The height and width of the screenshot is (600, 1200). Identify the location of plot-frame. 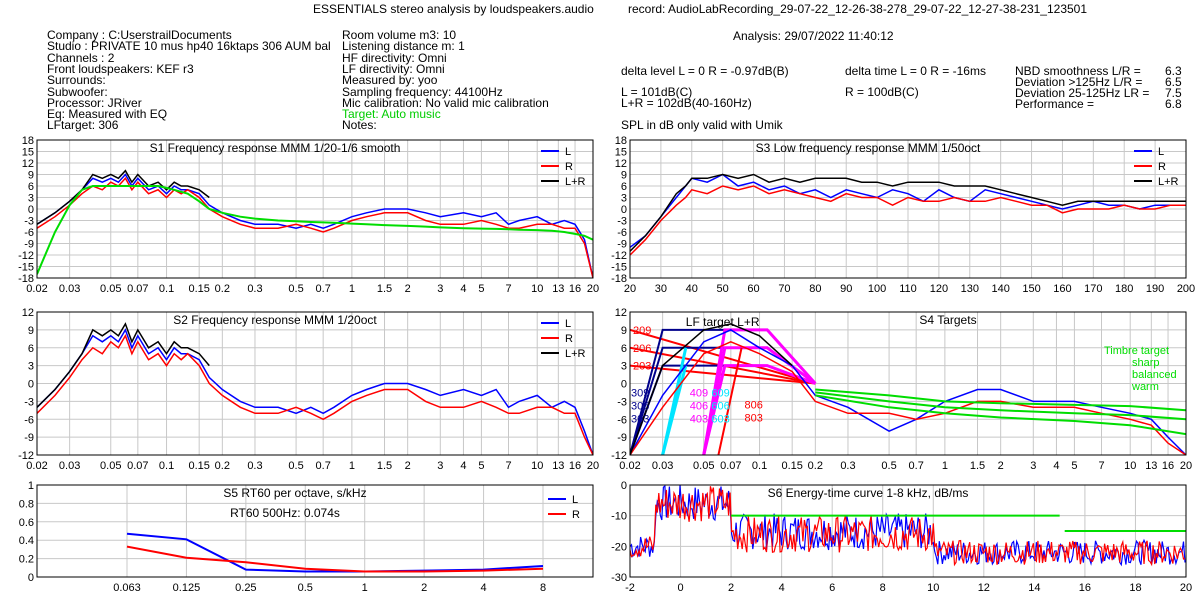
(908, 383).